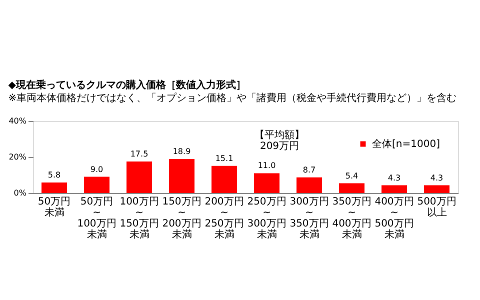  What do you see at coordinates (17, 121) in the screenshot?
I see `y-tick-label: 40%` at bounding box center [17, 121].